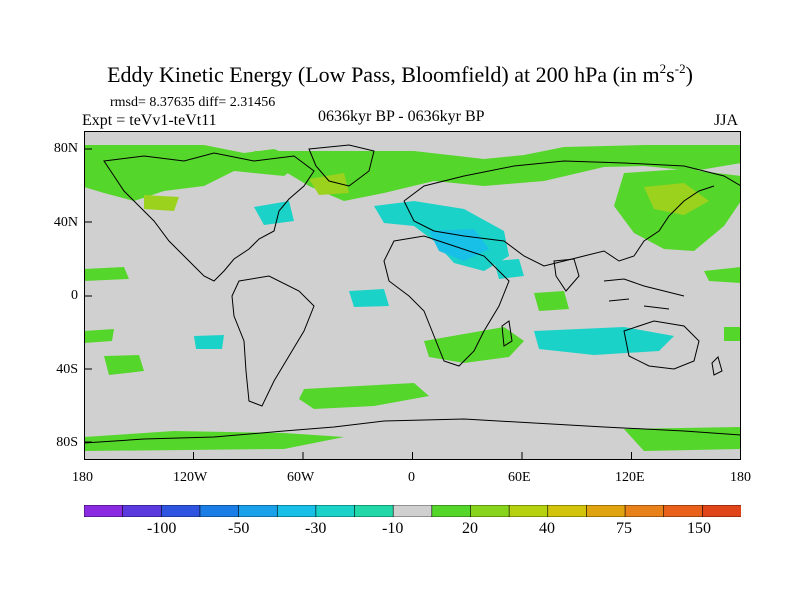 The image size is (800, 600). What do you see at coordinates (519, 477) in the screenshot?
I see `lon-label-60e: 60E` at bounding box center [519, 477].